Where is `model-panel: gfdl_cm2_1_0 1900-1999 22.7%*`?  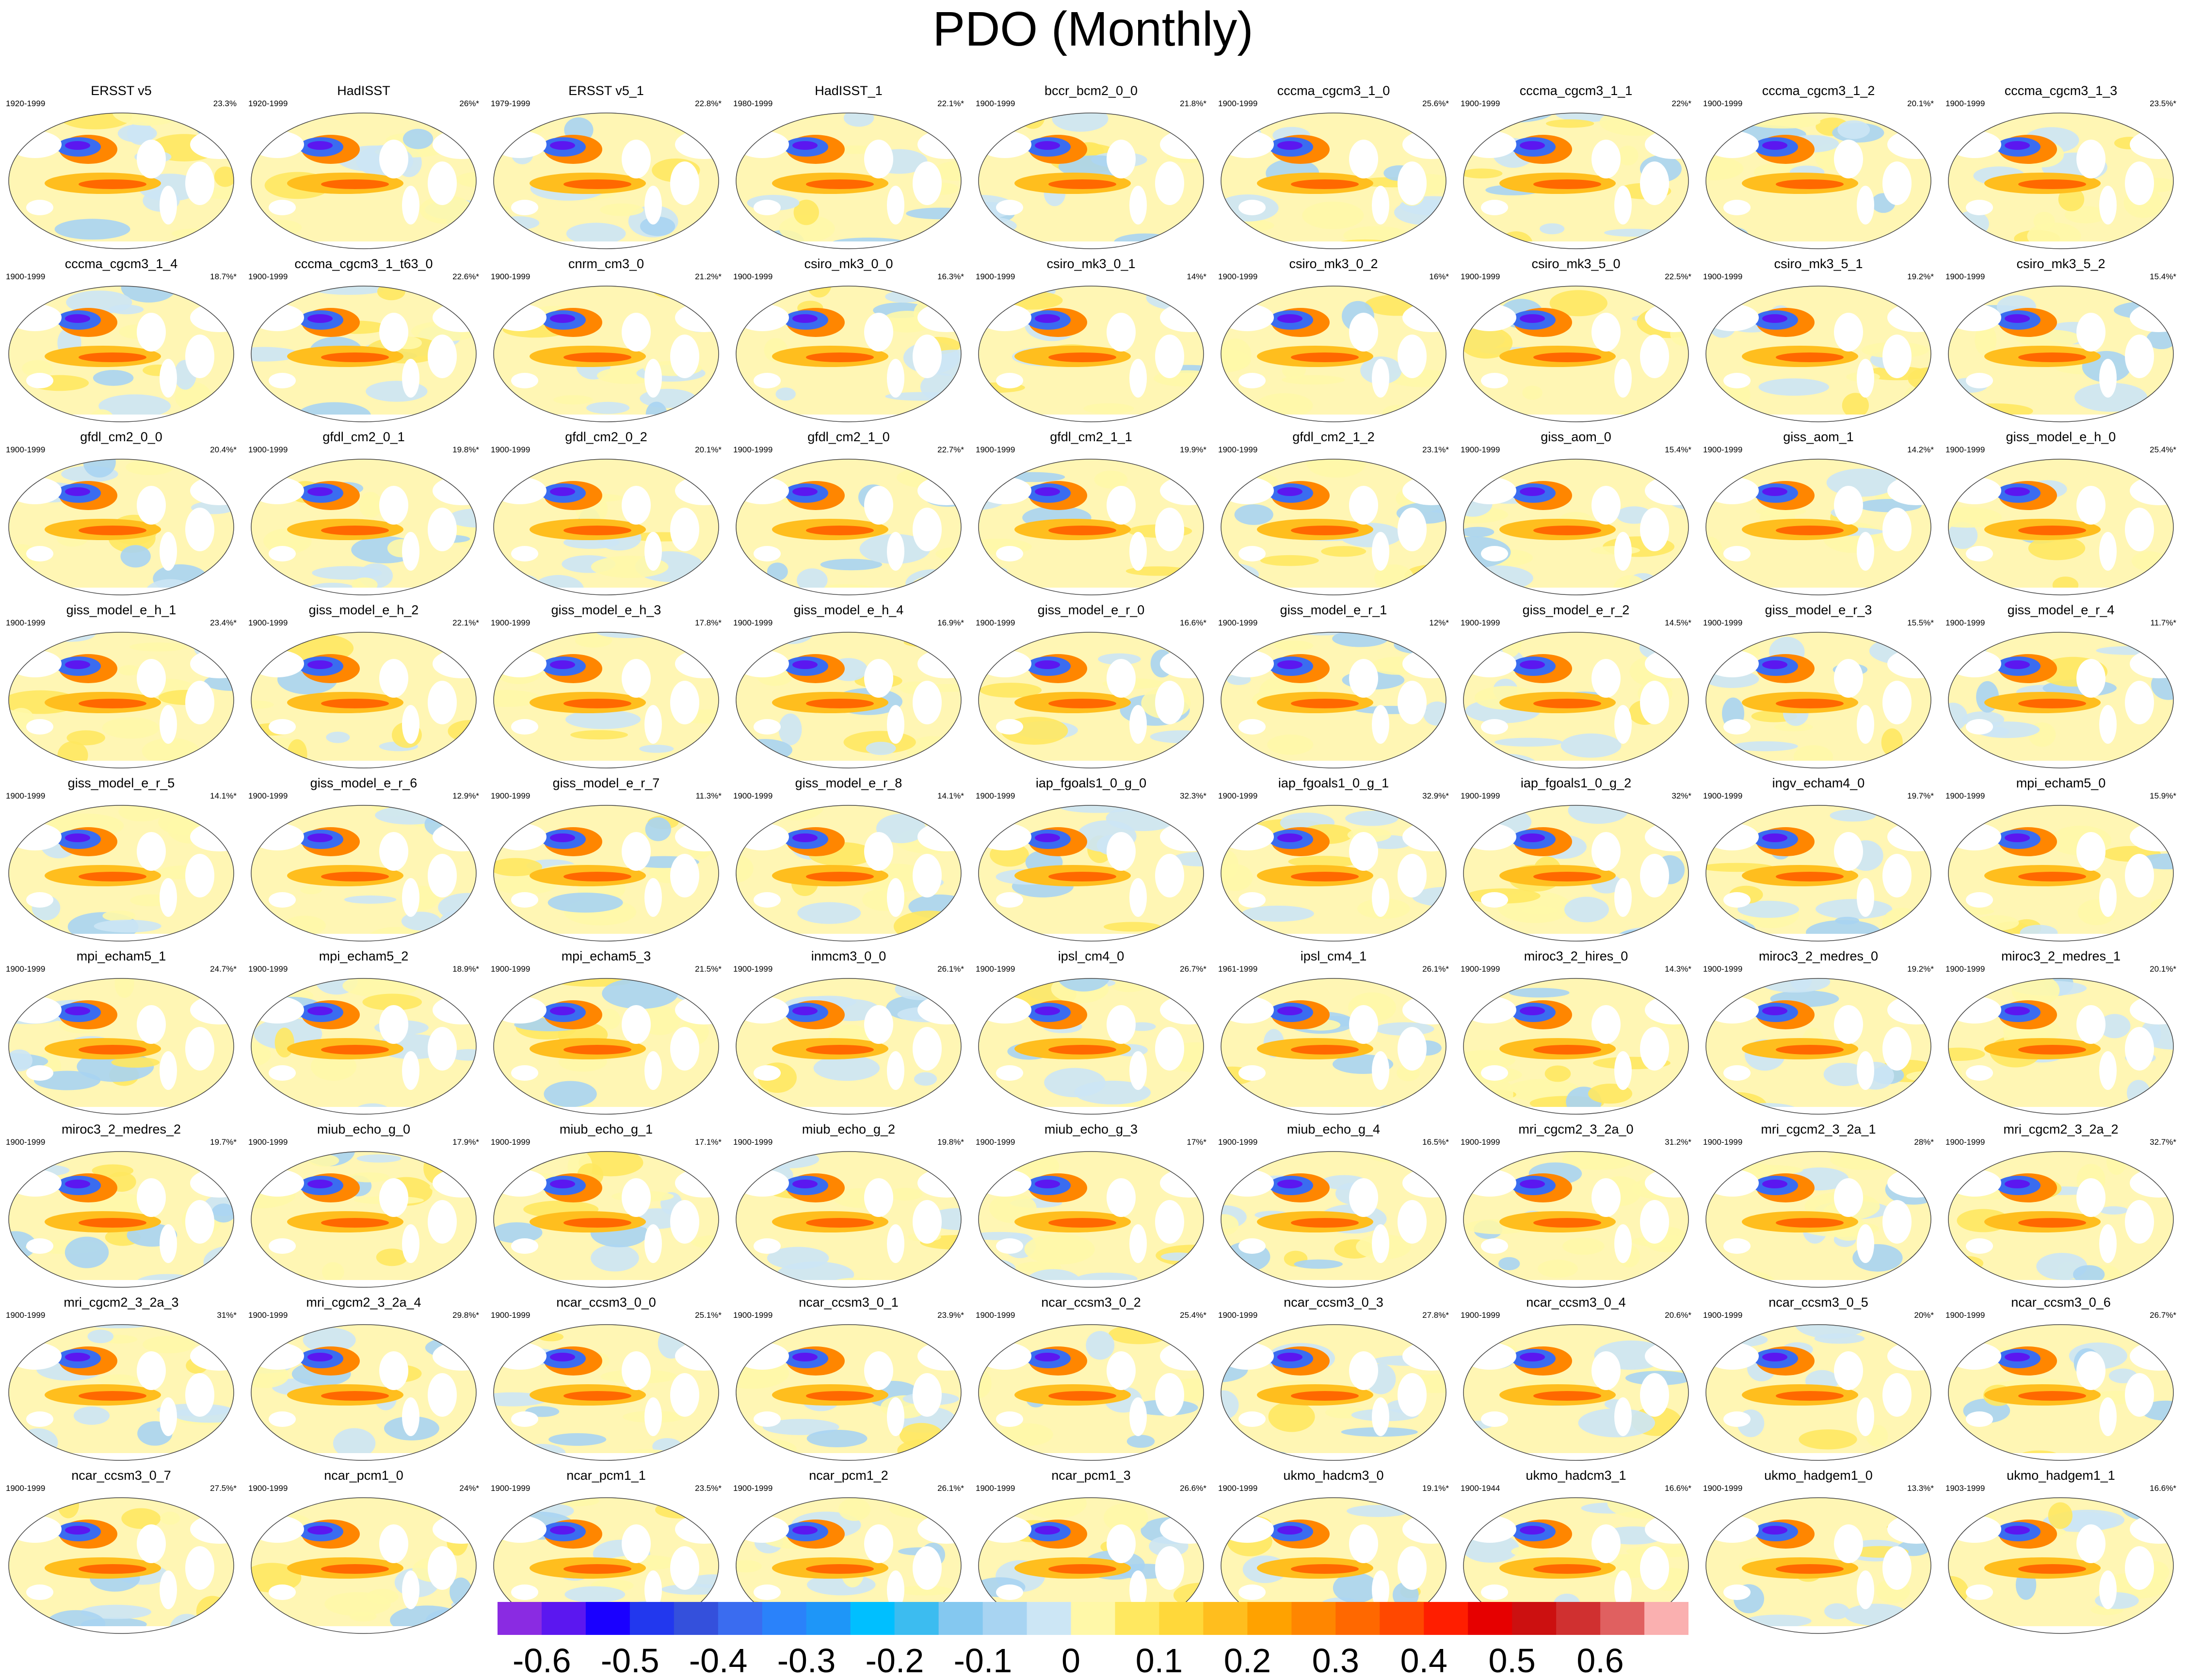 model-panel: gfdl_cm2_1_0 1900-1999 22.7%* is located at coordinates (849, 516).